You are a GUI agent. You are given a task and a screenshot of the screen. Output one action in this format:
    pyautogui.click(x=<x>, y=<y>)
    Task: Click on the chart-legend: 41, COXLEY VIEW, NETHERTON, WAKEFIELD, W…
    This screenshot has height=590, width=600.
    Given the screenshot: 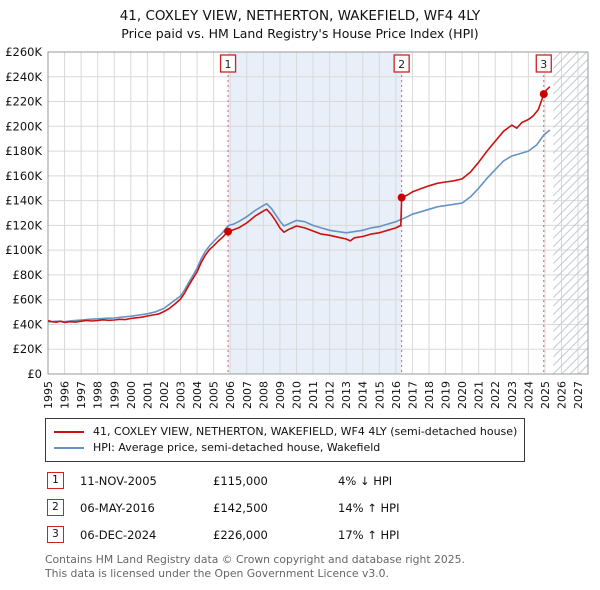 What is the action you would take?
    pyautogui.click(x=285, y=440)
    